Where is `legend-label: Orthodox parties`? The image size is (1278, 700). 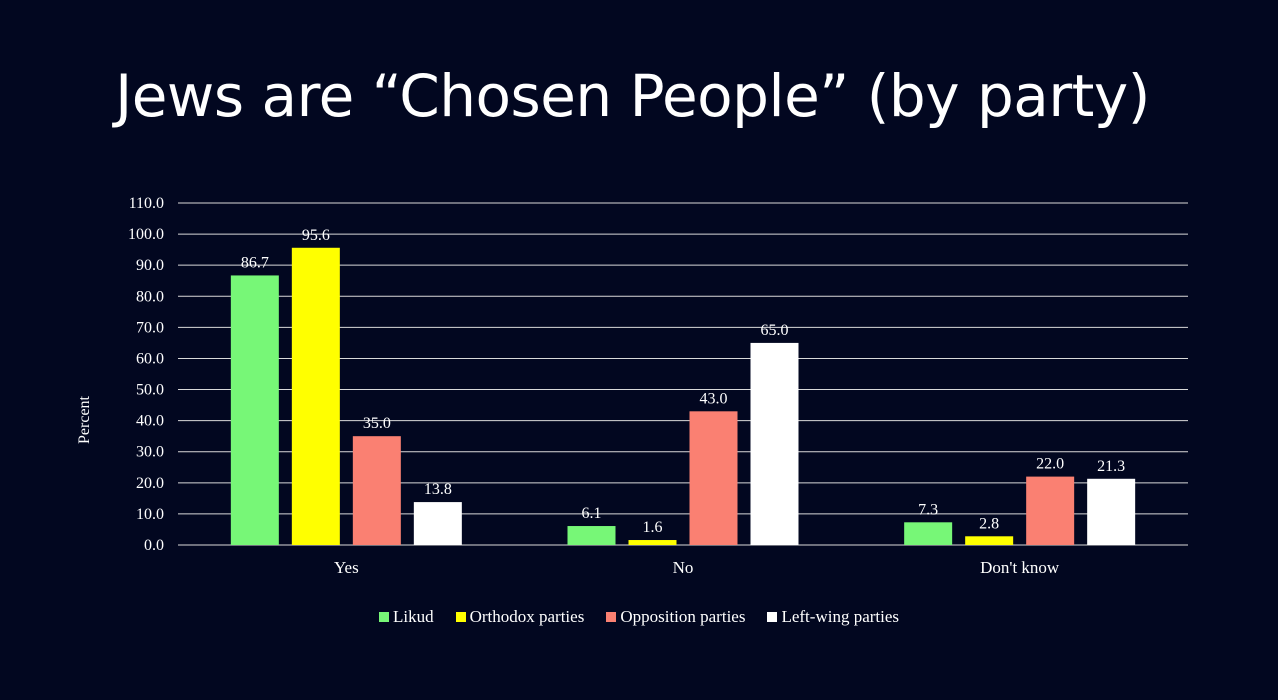
legend-label: Orthodox parties is located at coordinates (527, 616).